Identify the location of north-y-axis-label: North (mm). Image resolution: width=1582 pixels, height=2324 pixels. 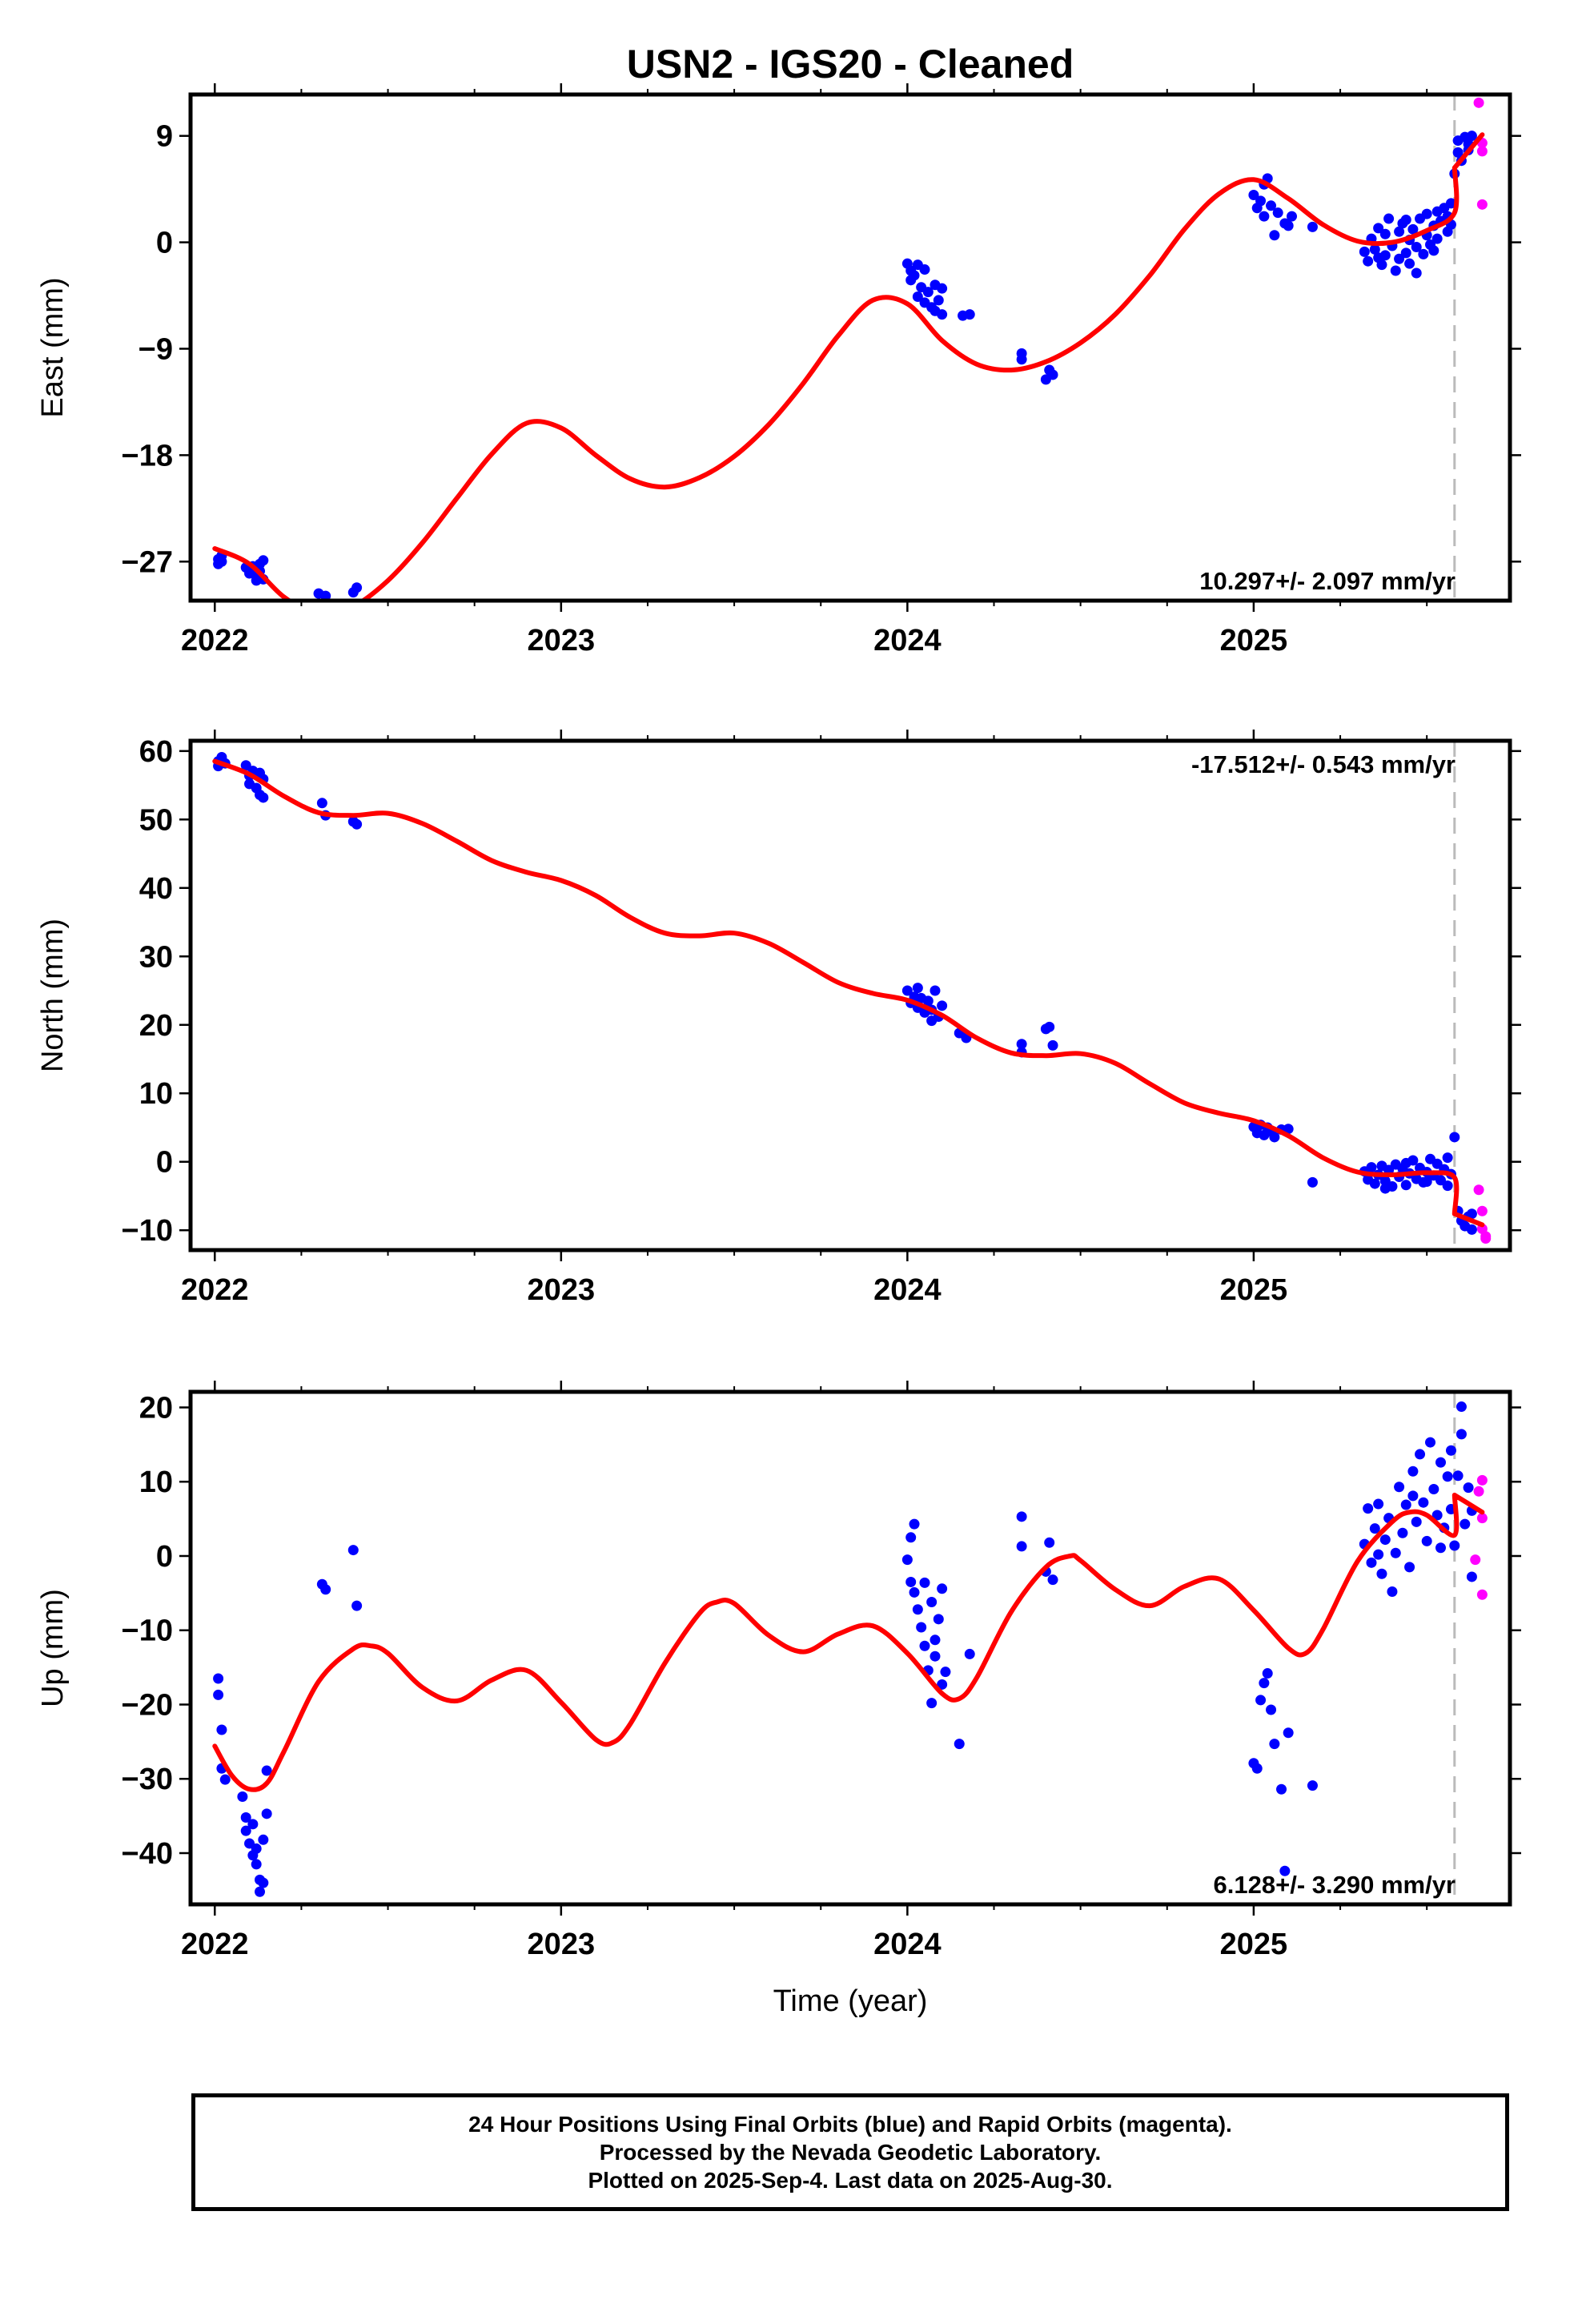
(53, 995).